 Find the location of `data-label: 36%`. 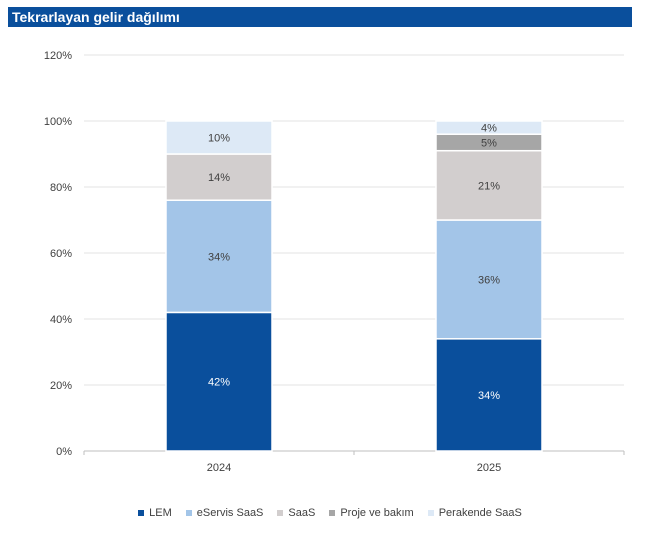

data-label: 36% is located at coordinates (489, 280).